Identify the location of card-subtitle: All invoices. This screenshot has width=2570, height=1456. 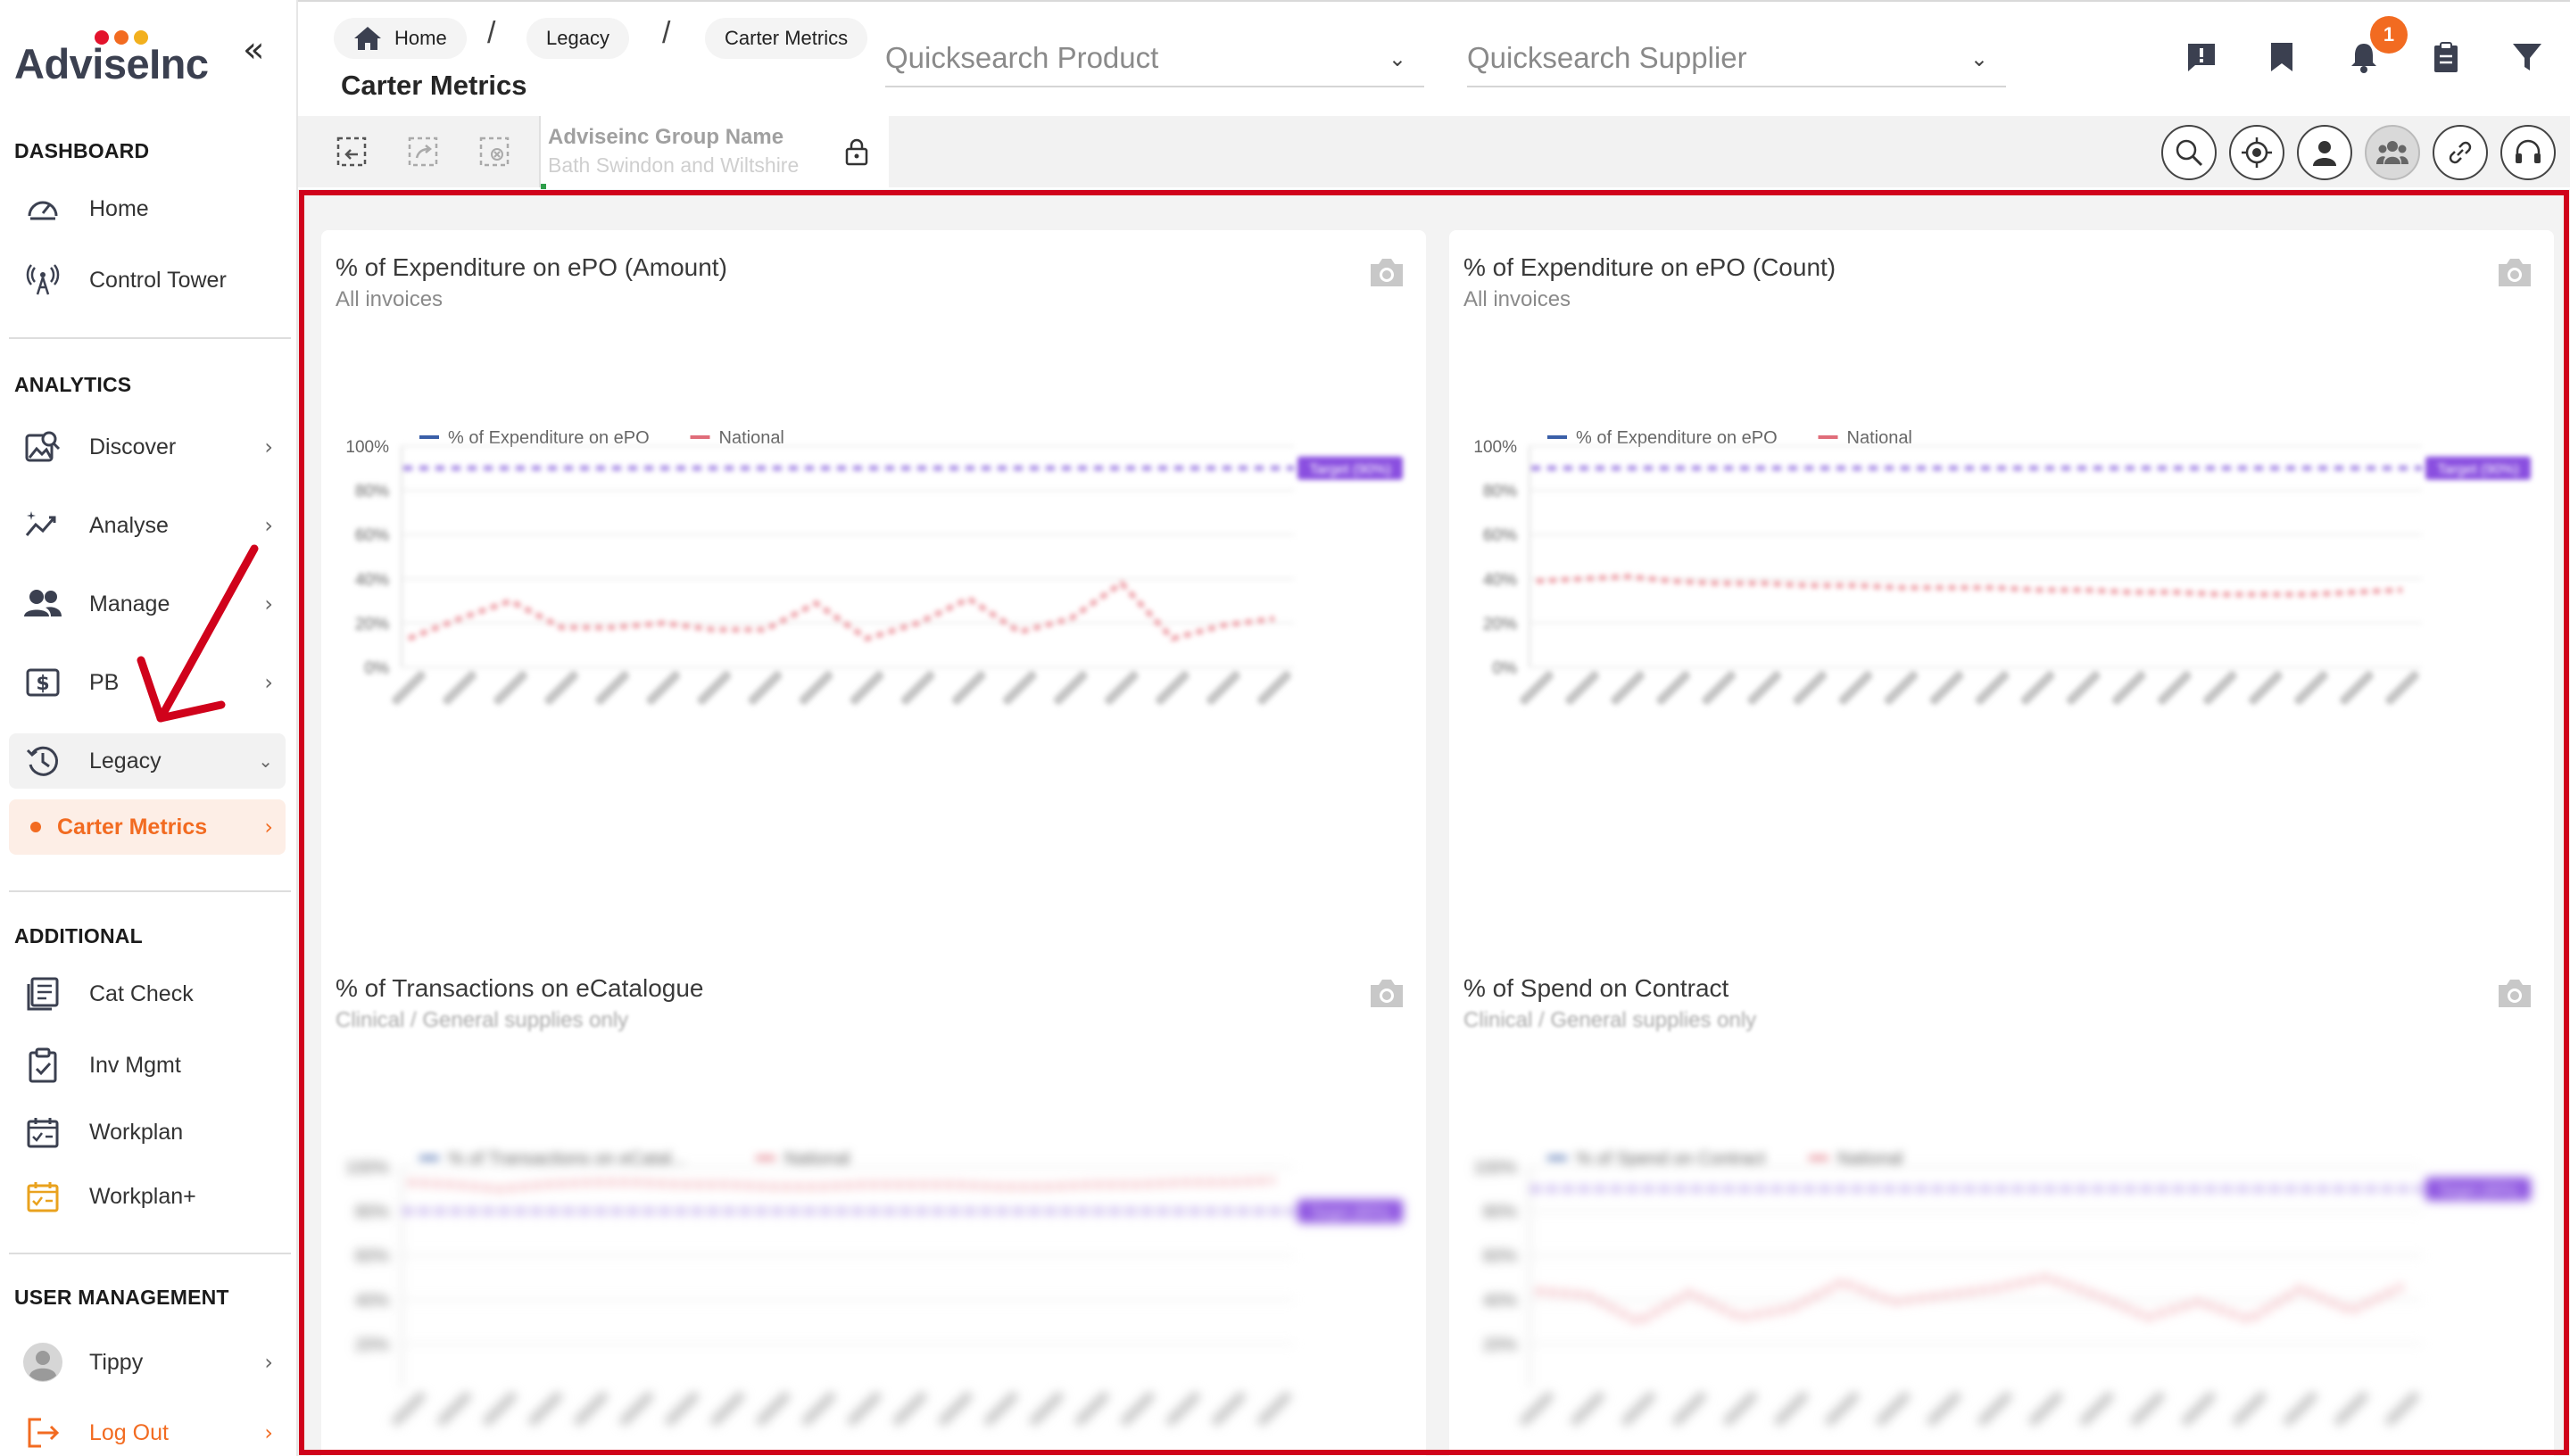
(1517, 299).